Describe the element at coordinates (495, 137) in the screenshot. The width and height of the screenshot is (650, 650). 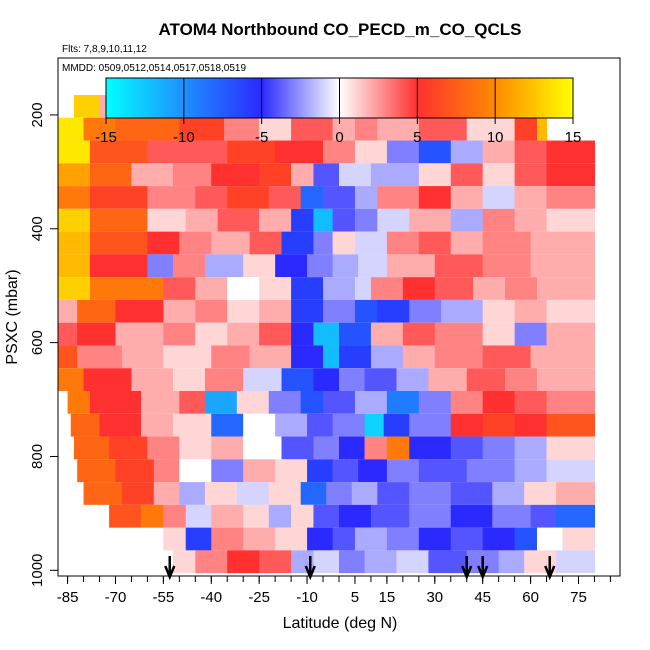
I see `colorbar-tick-label: 10` at that location.